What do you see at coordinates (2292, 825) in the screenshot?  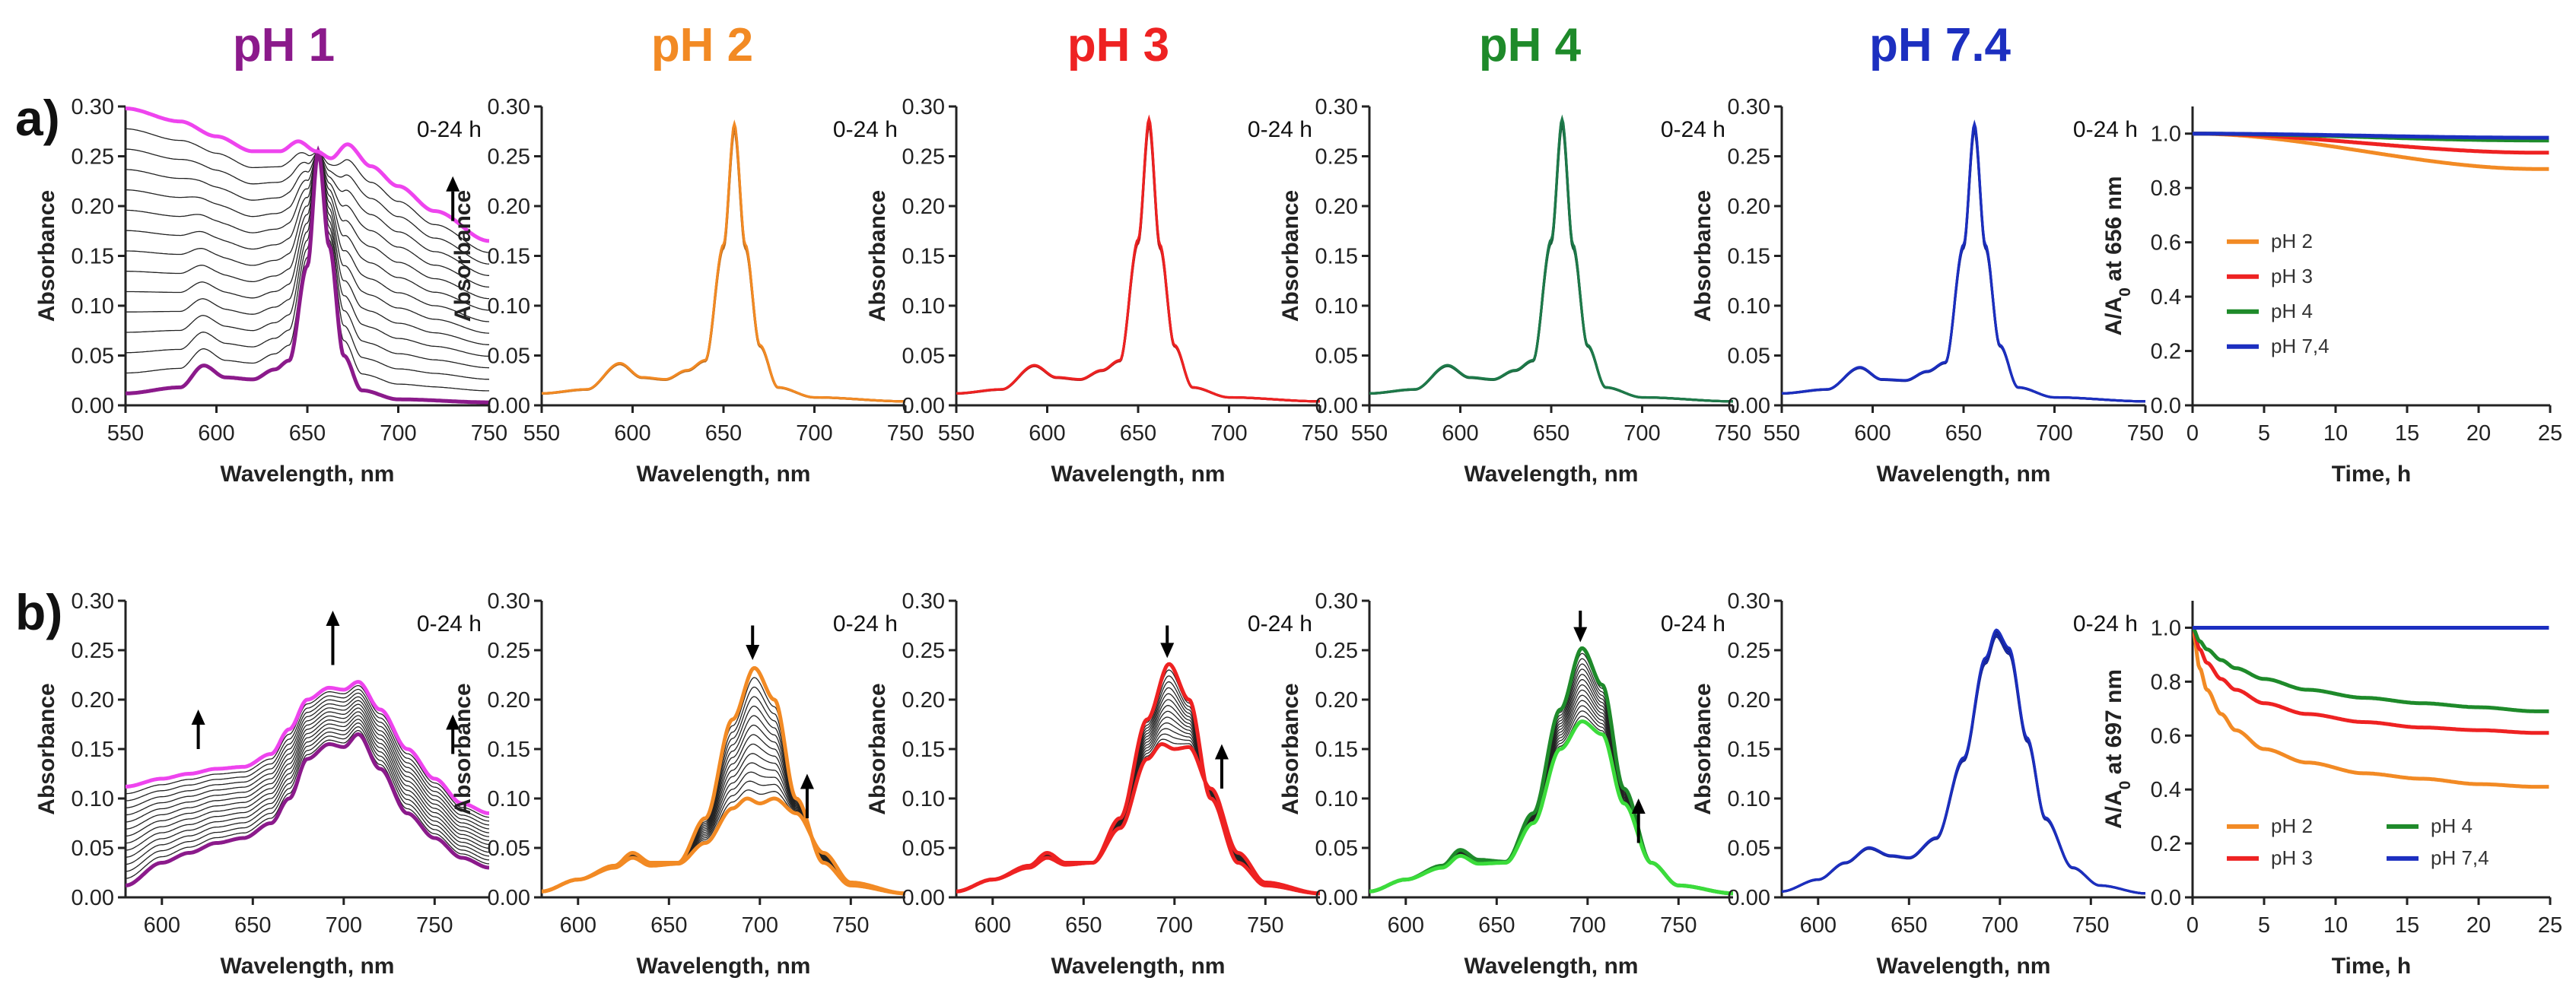 I see `legend-label: pH 2` at bounding box center [2292, 825].